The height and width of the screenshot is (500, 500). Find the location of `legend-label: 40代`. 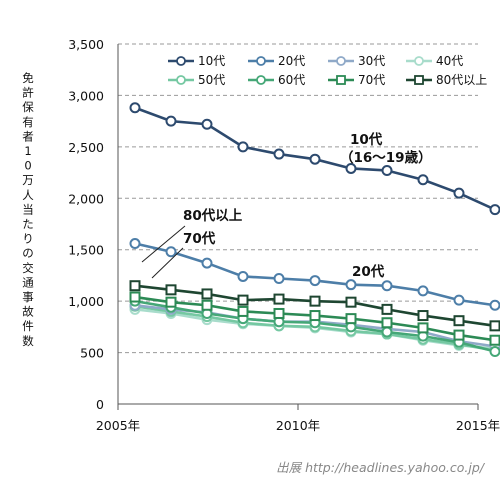

legend-label: 40代 is located at coordinates (449, 61).